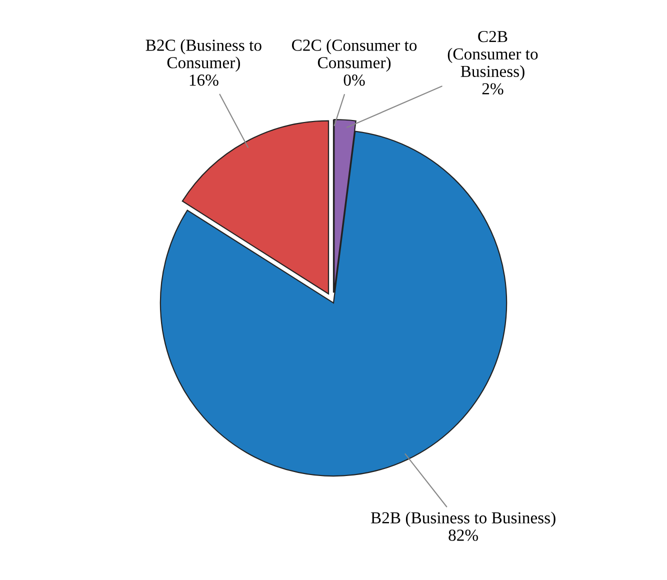 The width and height of the screenshot is (667, 580). I want to click on data-label: 2%, so click(493, 88).